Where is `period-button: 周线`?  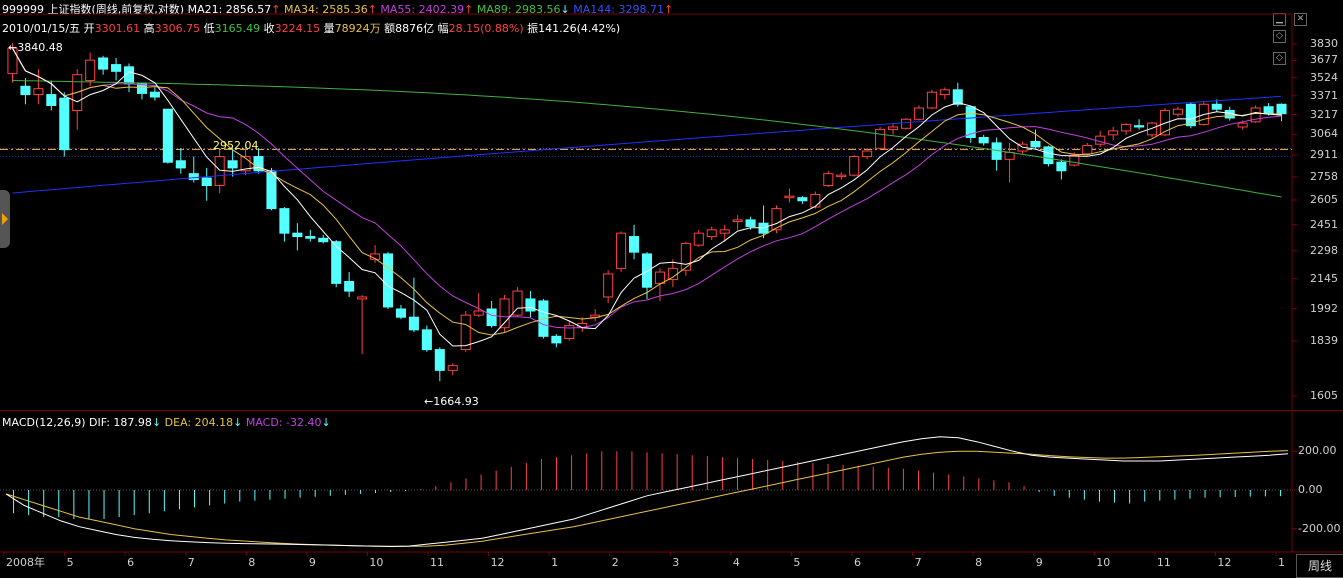 period-button: 周线 is located at coordinates (1319, 566).